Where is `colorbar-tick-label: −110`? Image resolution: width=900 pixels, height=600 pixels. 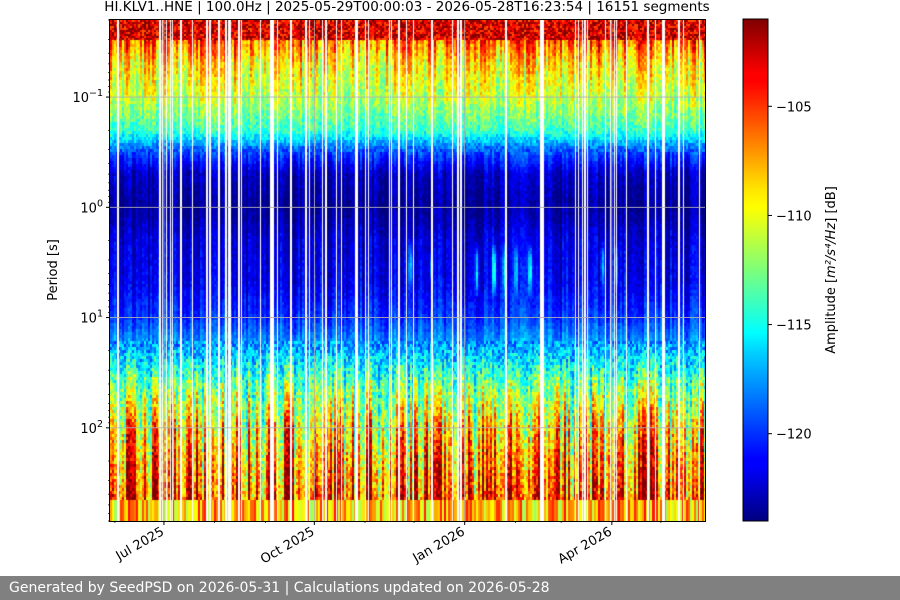
colorbar-tick-label: −110 is located at coordinates (794, 216).